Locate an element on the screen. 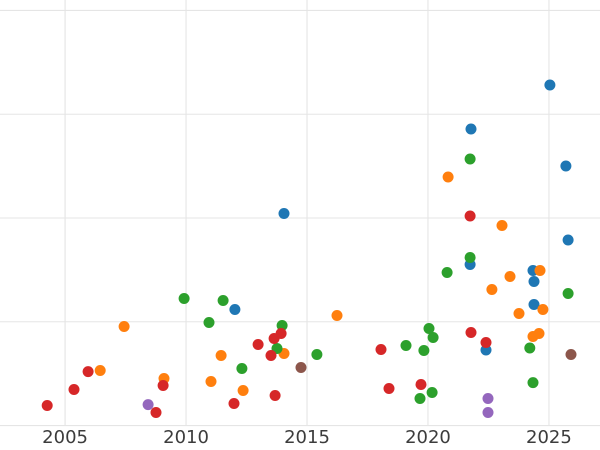 The image size is (600, 450). x-tick-label: 2005 is located at coordinates (65, 437).